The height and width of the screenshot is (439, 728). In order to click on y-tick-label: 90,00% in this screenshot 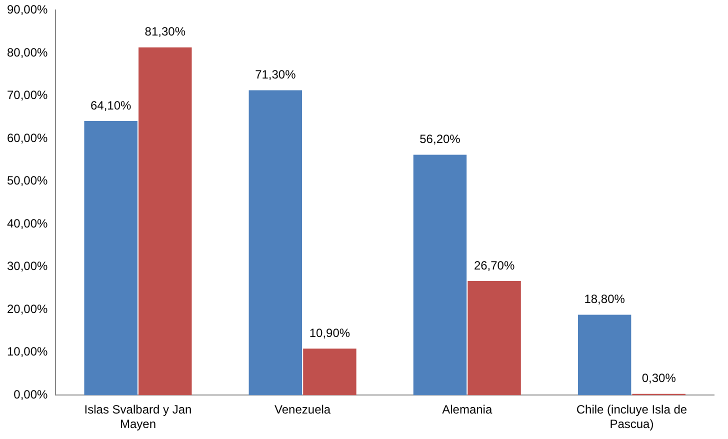, I will do `click(27, 9)`.